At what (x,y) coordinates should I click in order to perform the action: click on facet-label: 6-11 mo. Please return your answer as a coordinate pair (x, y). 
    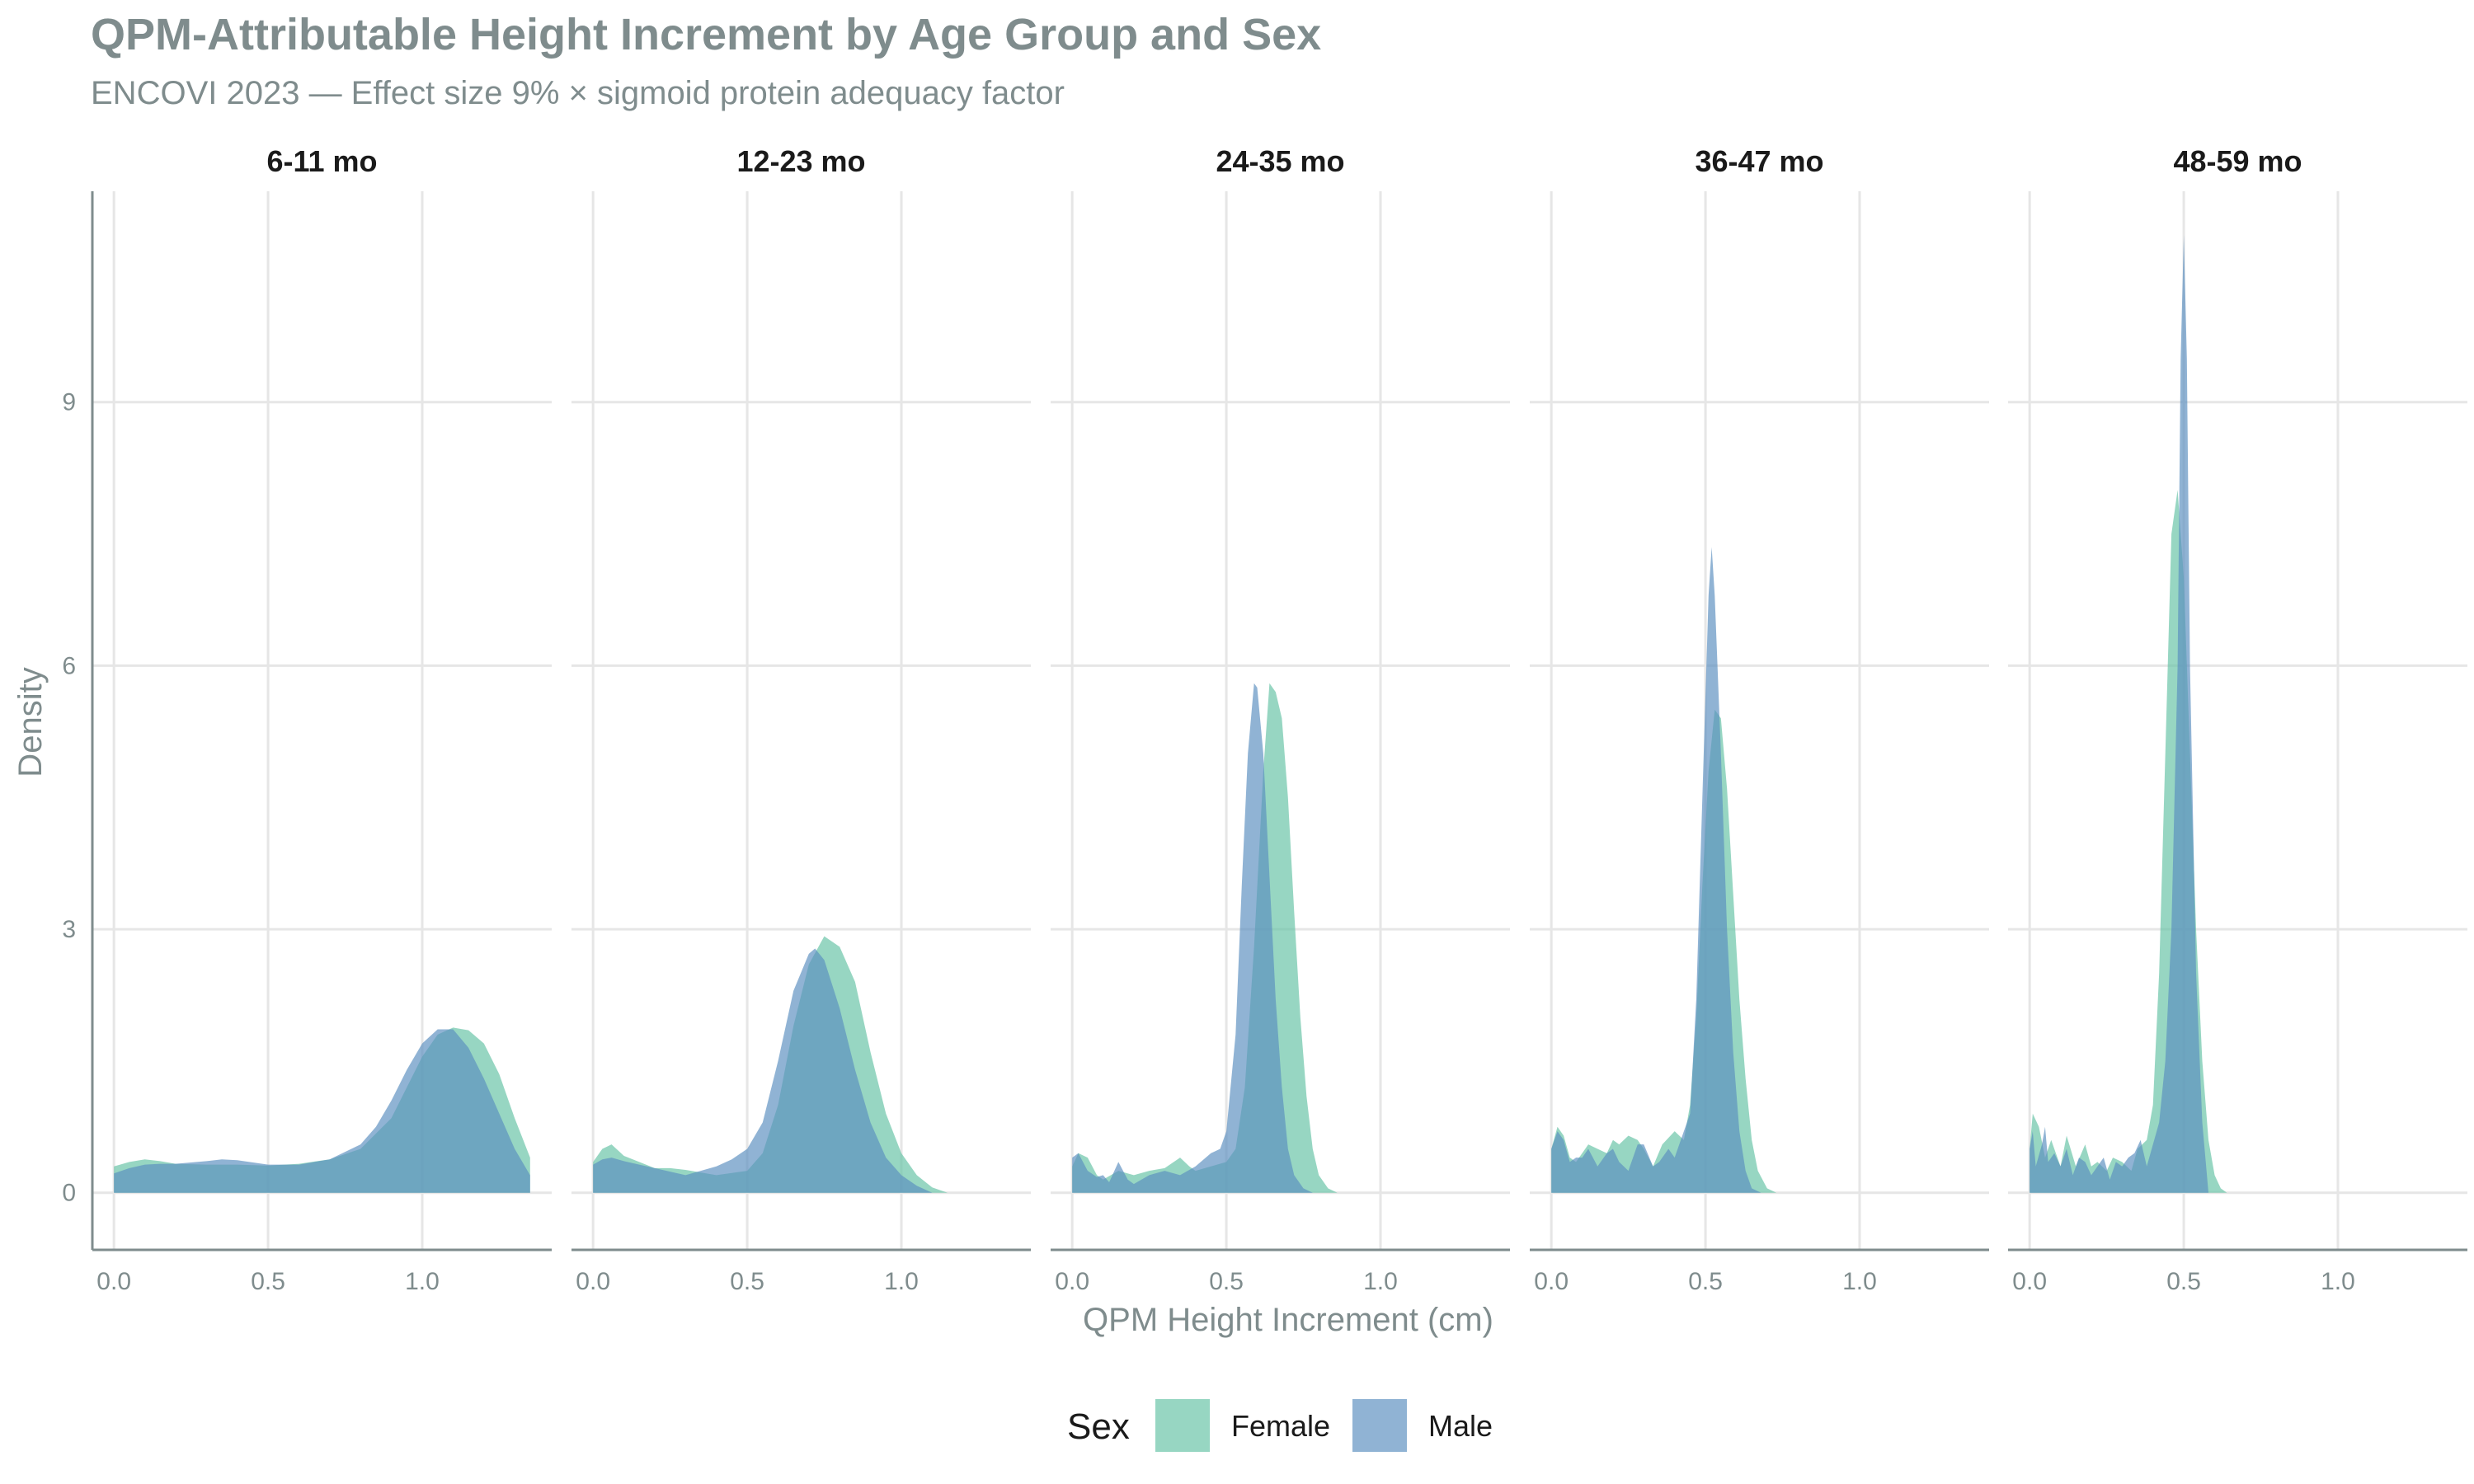
    Looking at the image, I should click on (321, 161).